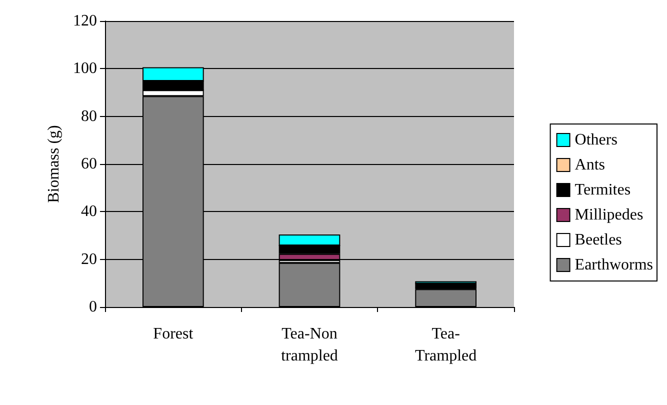 The image size is (667, 405). What do you see at coordinates (89, 211) in the screenshot?
I see `y-tick-label: 40` at bounding box center [89, 211].